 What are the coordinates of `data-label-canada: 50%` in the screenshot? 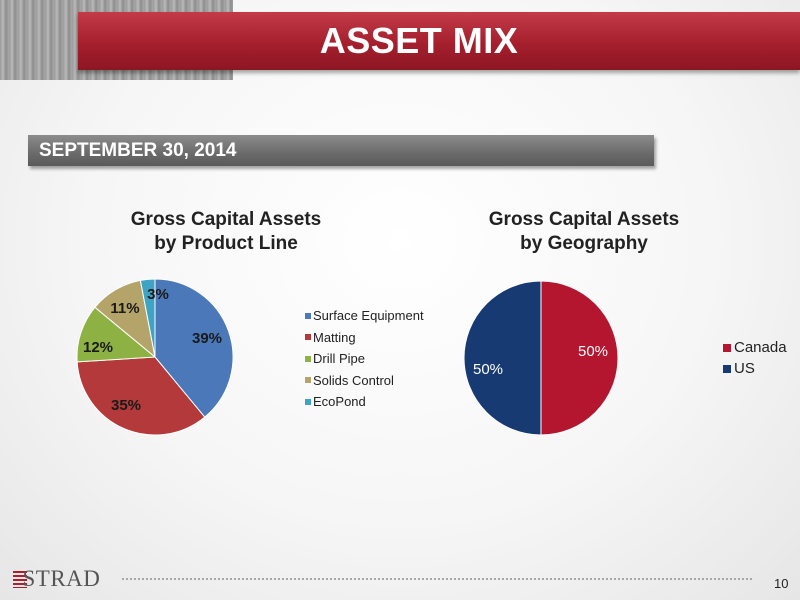 It's located at (593, 351).